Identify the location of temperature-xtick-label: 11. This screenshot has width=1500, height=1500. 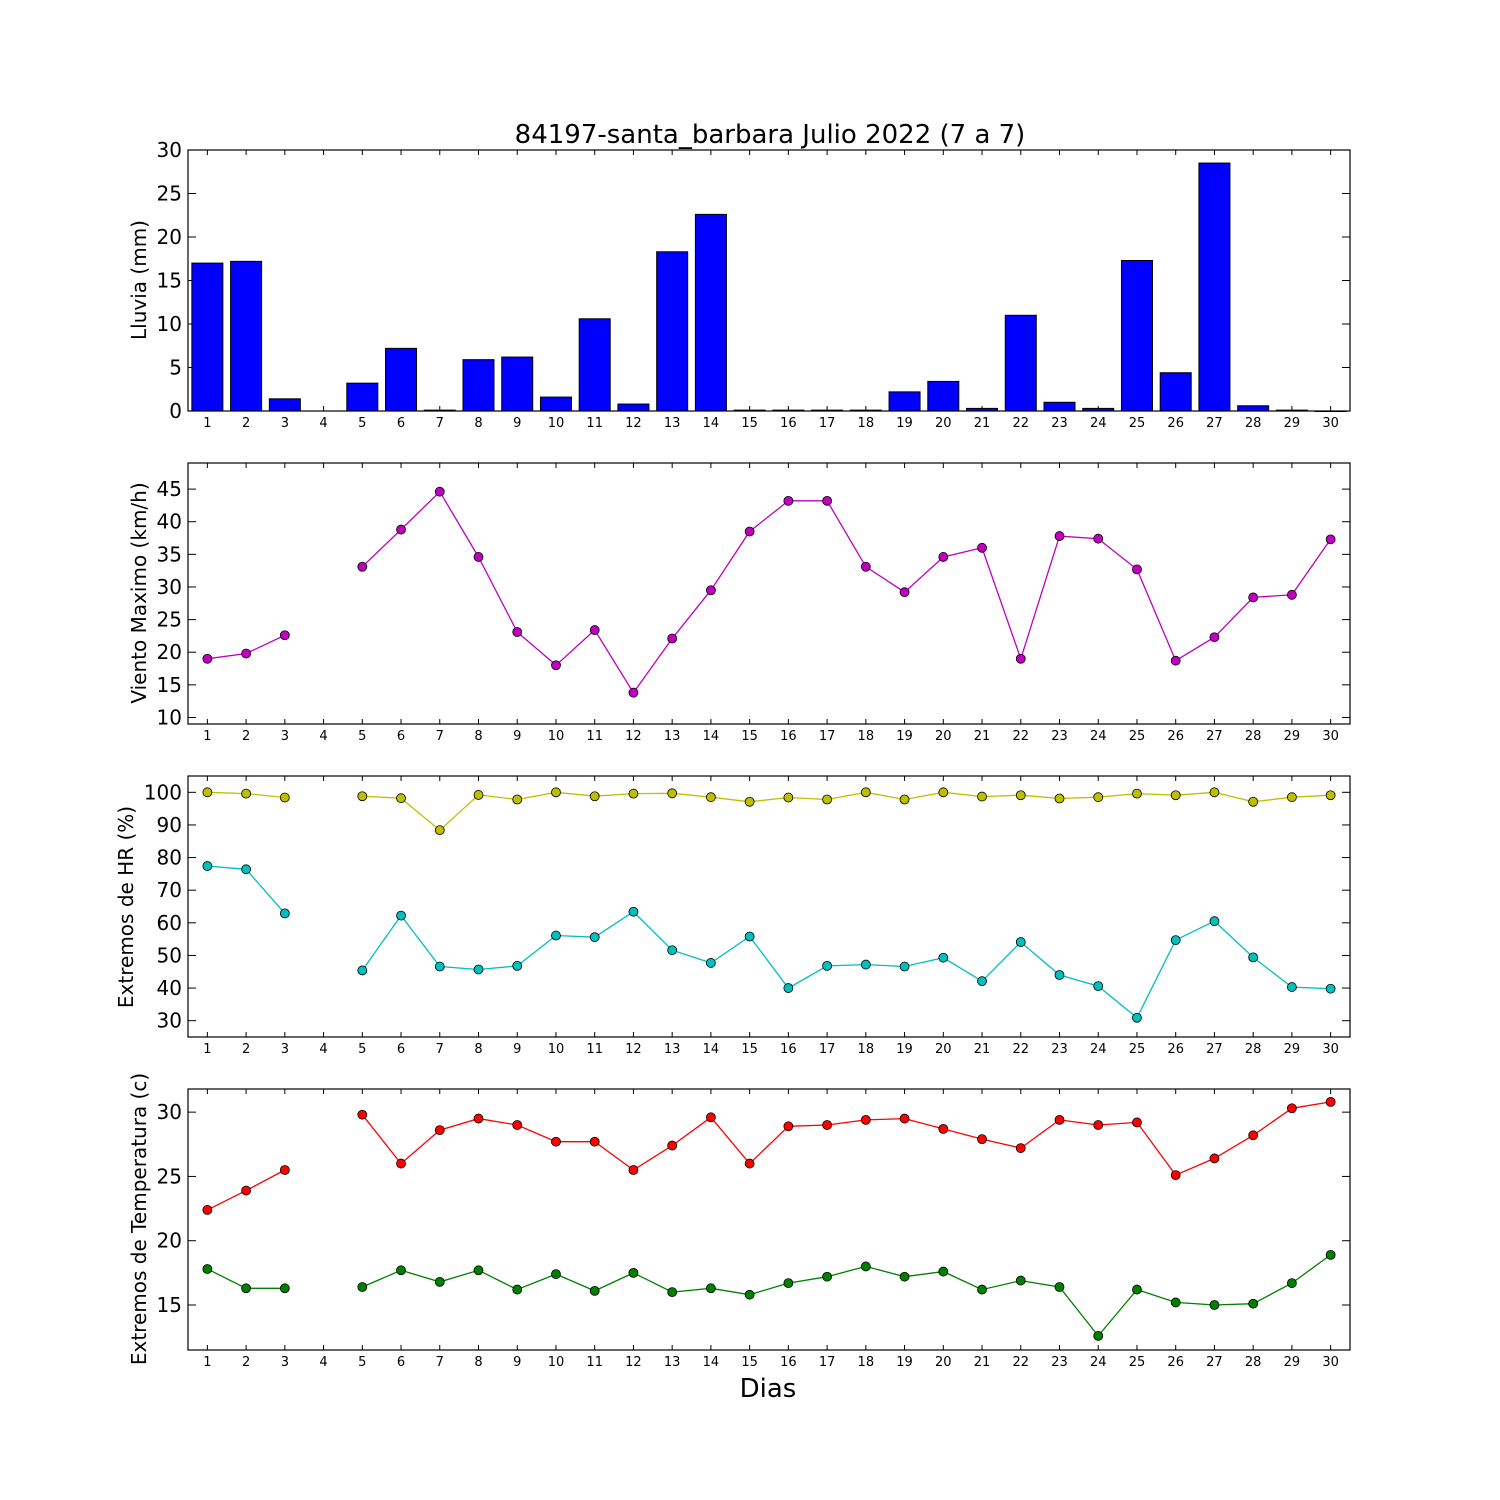
(594, 1362).